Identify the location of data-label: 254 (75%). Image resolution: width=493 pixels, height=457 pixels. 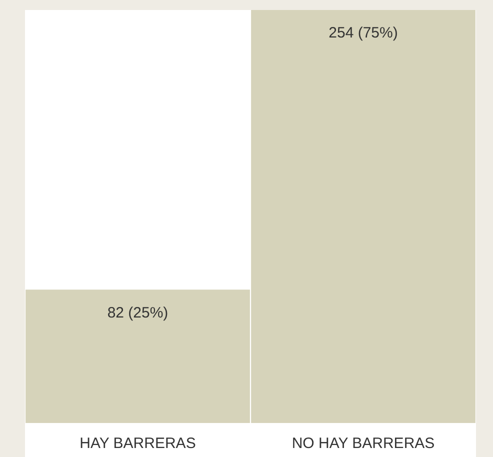
(363, 33).